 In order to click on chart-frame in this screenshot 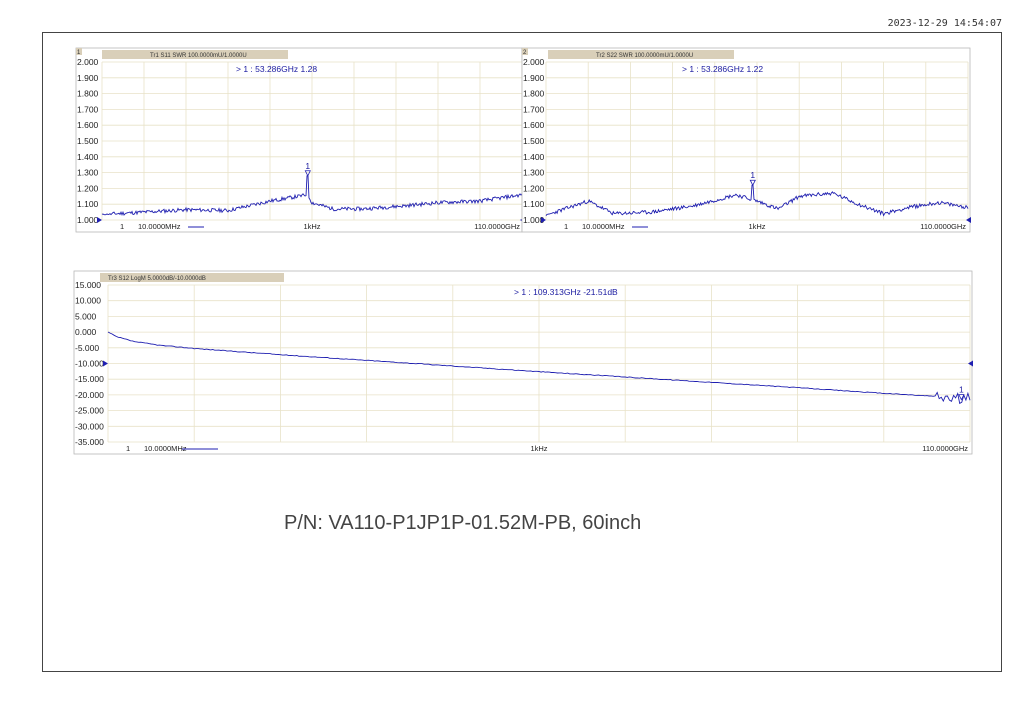, I will do `click(746, 140)`.